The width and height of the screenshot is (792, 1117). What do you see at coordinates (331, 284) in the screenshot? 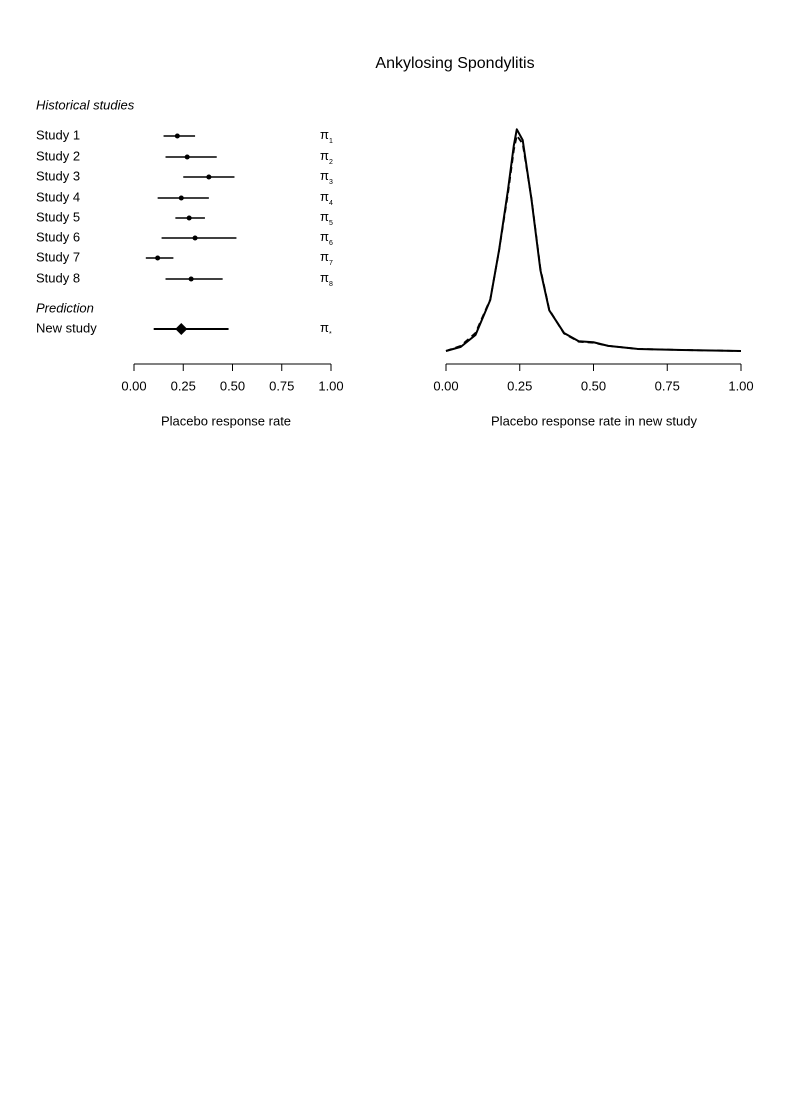
I see `parameter-subscript: 8` at bounding box center [331, 284].